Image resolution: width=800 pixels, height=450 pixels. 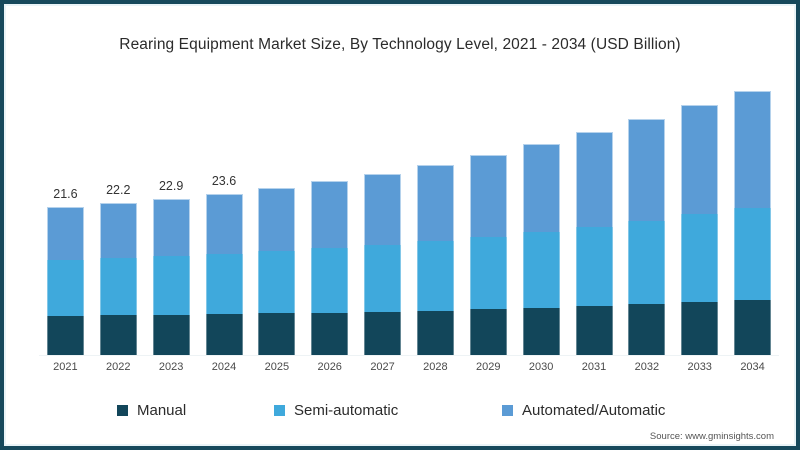 What do you see at coordinates (329, 367) in the screenshot?
I see `x-axis-tick-2026: 2026` at bounding box center [329, 367].